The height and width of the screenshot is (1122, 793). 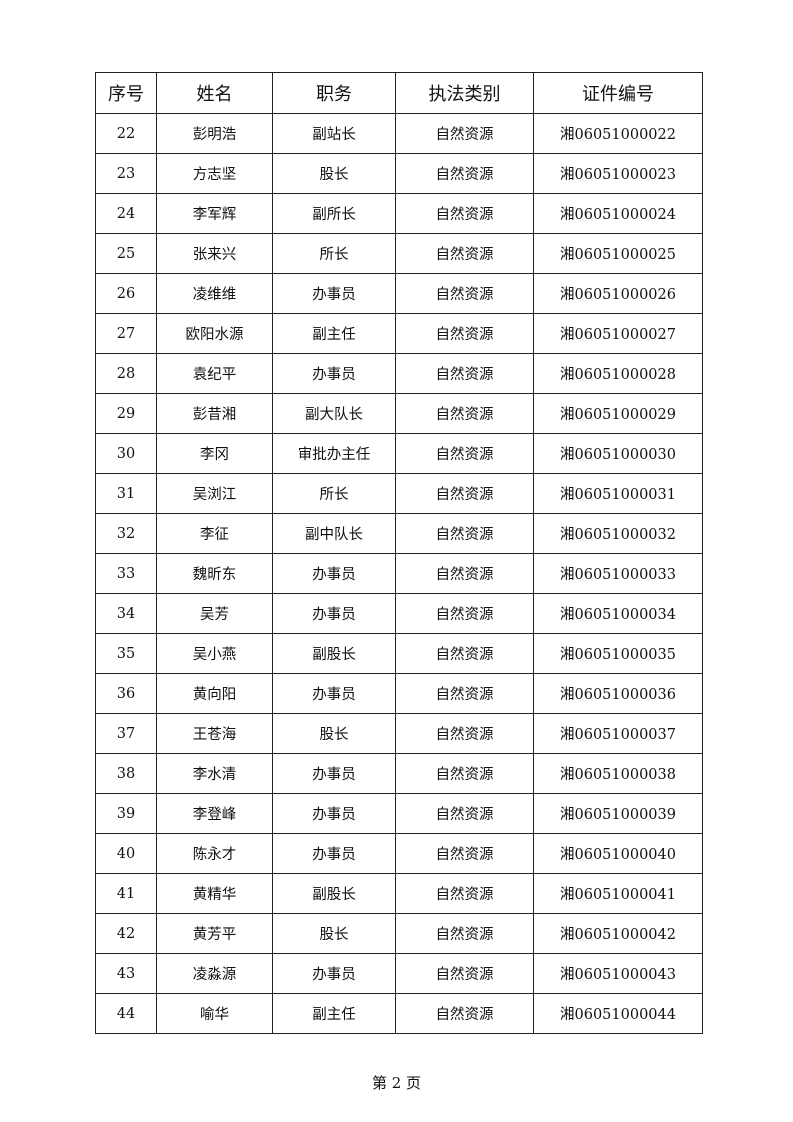 I want to click on cell-index: 35, so click(x=126, y=653).